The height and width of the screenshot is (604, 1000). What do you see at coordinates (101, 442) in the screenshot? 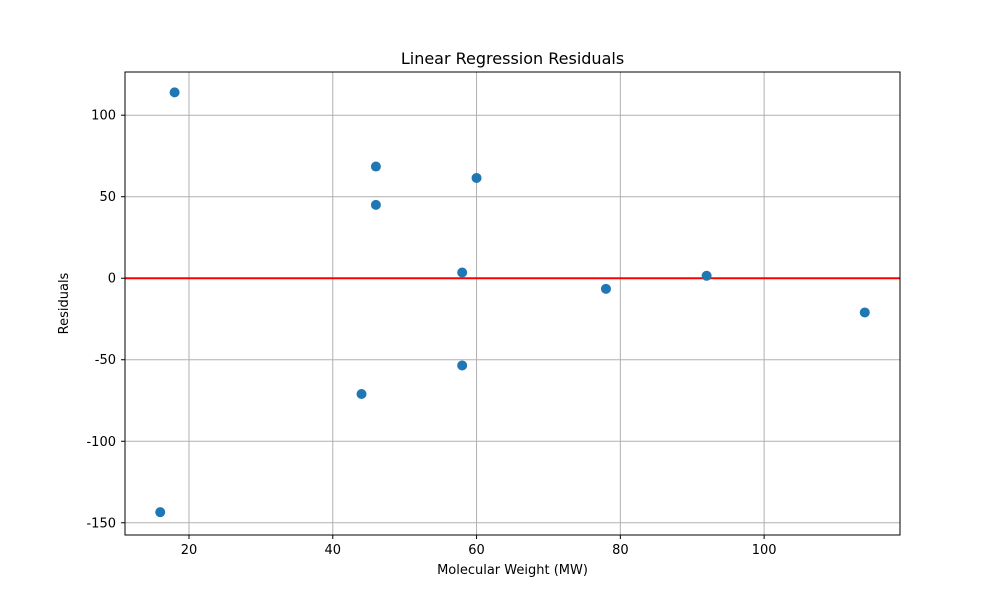
I see `y-tick-label: -100` at bounding box center [101, 442].